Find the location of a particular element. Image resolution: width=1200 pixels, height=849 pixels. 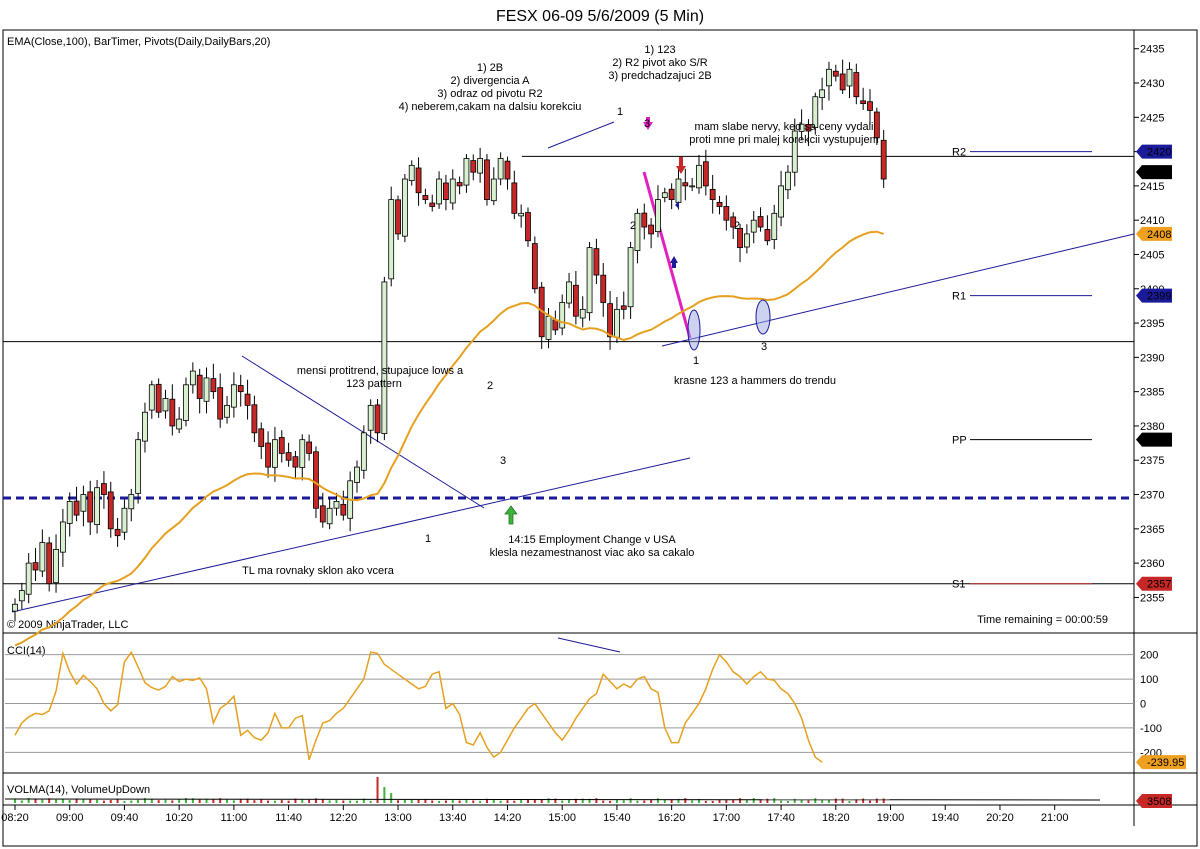

y-tick-label: 2435 is located at coordinates (1152, 50).